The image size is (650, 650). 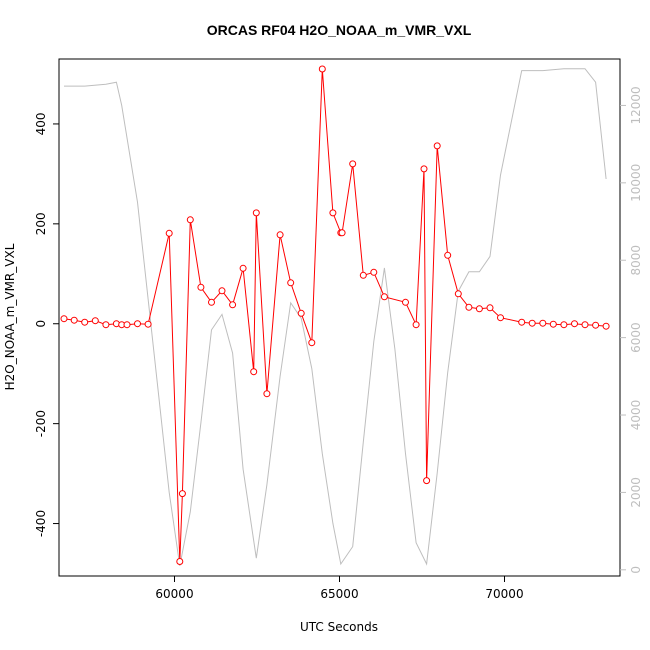 What do you see at coordinates (339, 627) in the screenshot?
I see `x-axis-label: UTC Seconds` at bounding box center [339, 627].